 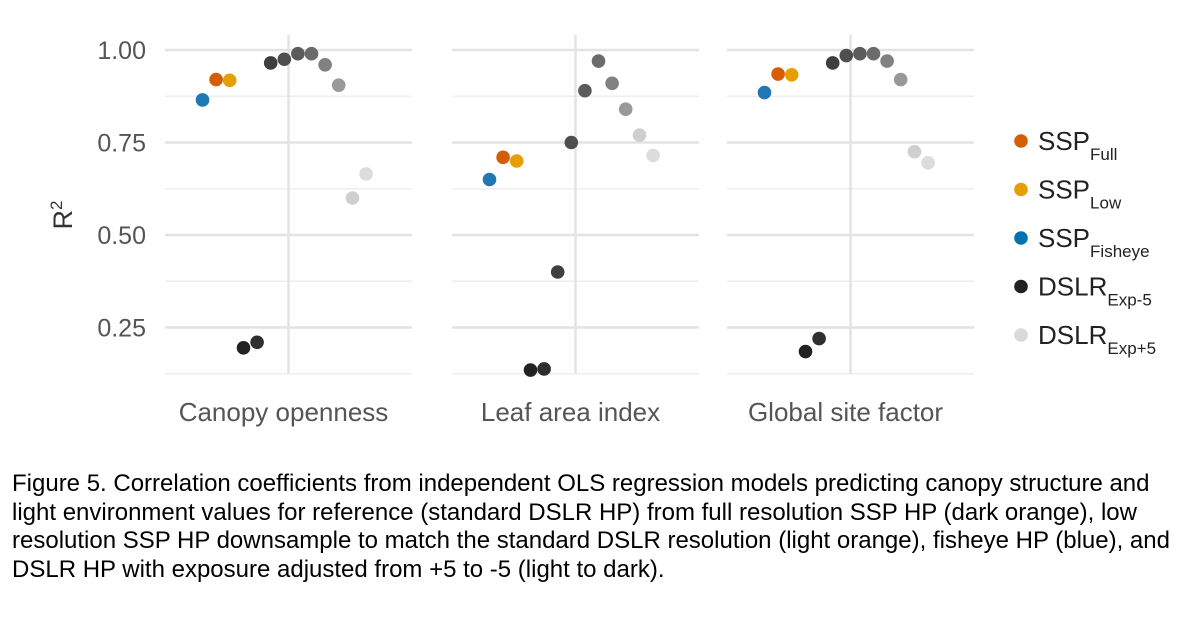 I want to click on legend-label: SSPLow, so click(x=1080, y=194).